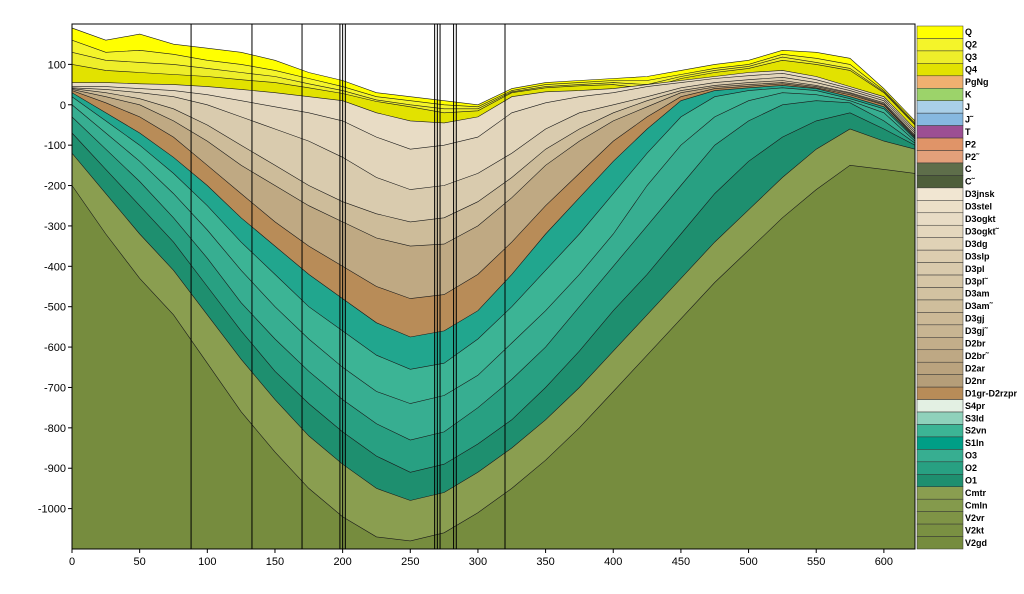  What do you see at coordinates (976, 244) in the screenshot?
I see `legend-label: D3dg` at bounding box center [976, 244].